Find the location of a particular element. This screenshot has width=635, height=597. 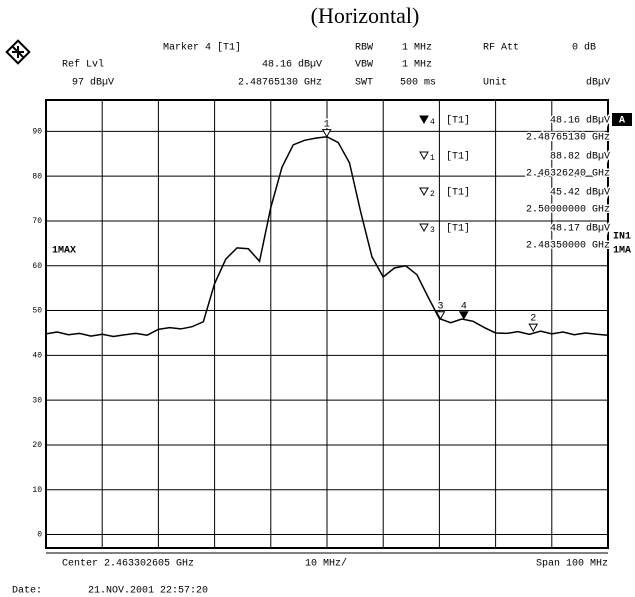

marker-table-number: 4 is located at coordinates (432, 122).